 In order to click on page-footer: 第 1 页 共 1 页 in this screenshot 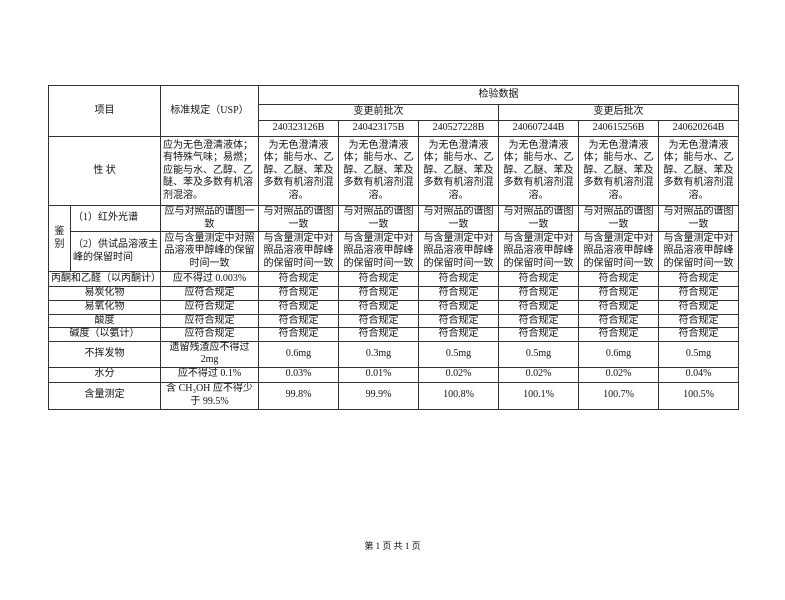, I will do `click(392, 546)`.